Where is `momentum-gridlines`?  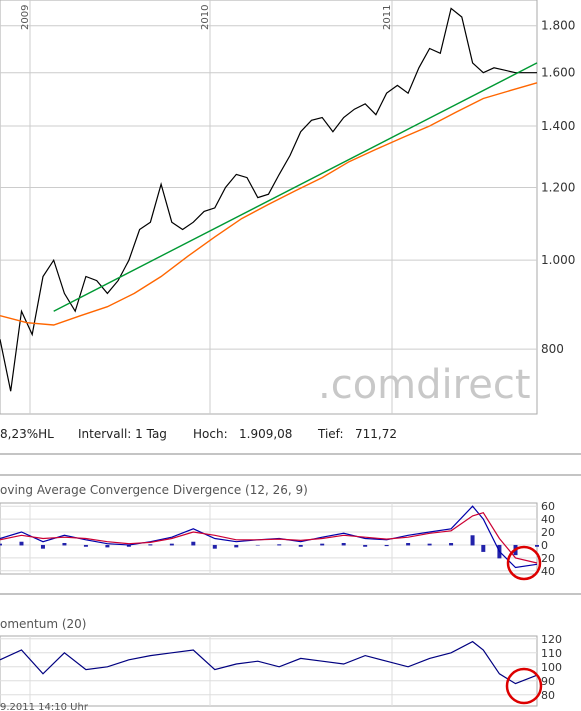
momentum-gridlines is located at coordinates (268, 671).